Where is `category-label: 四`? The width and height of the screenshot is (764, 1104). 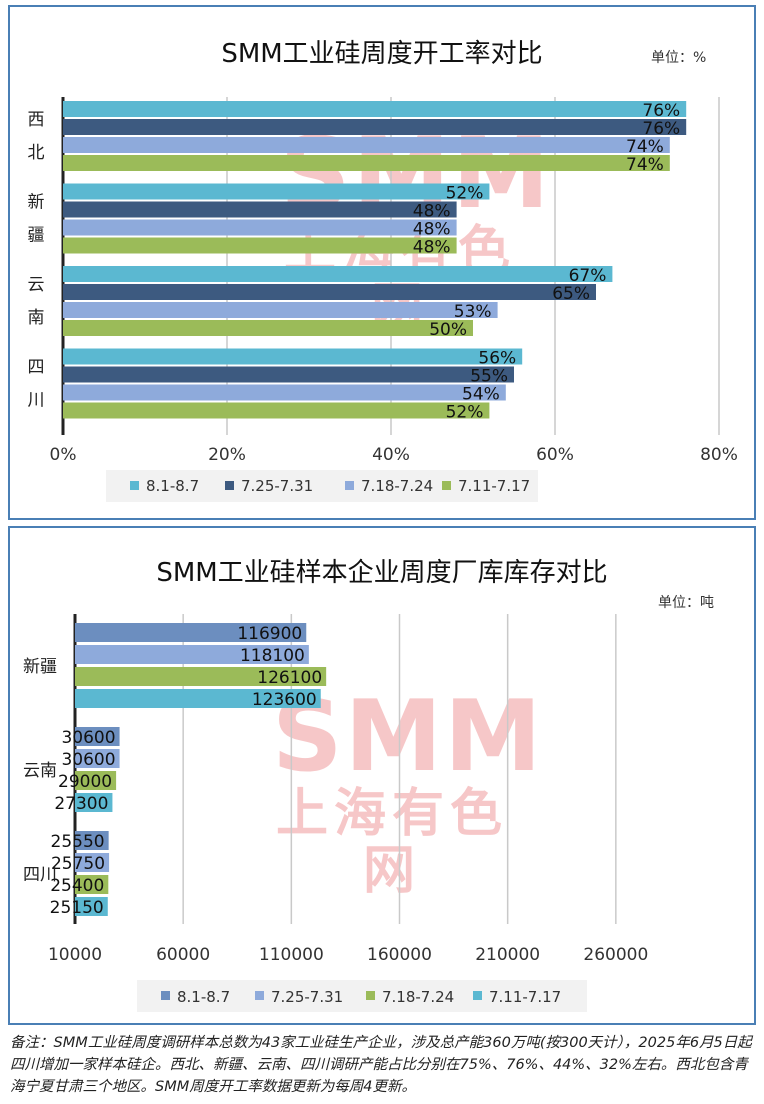 category-label: 四 is located at coordinates (36, 368).